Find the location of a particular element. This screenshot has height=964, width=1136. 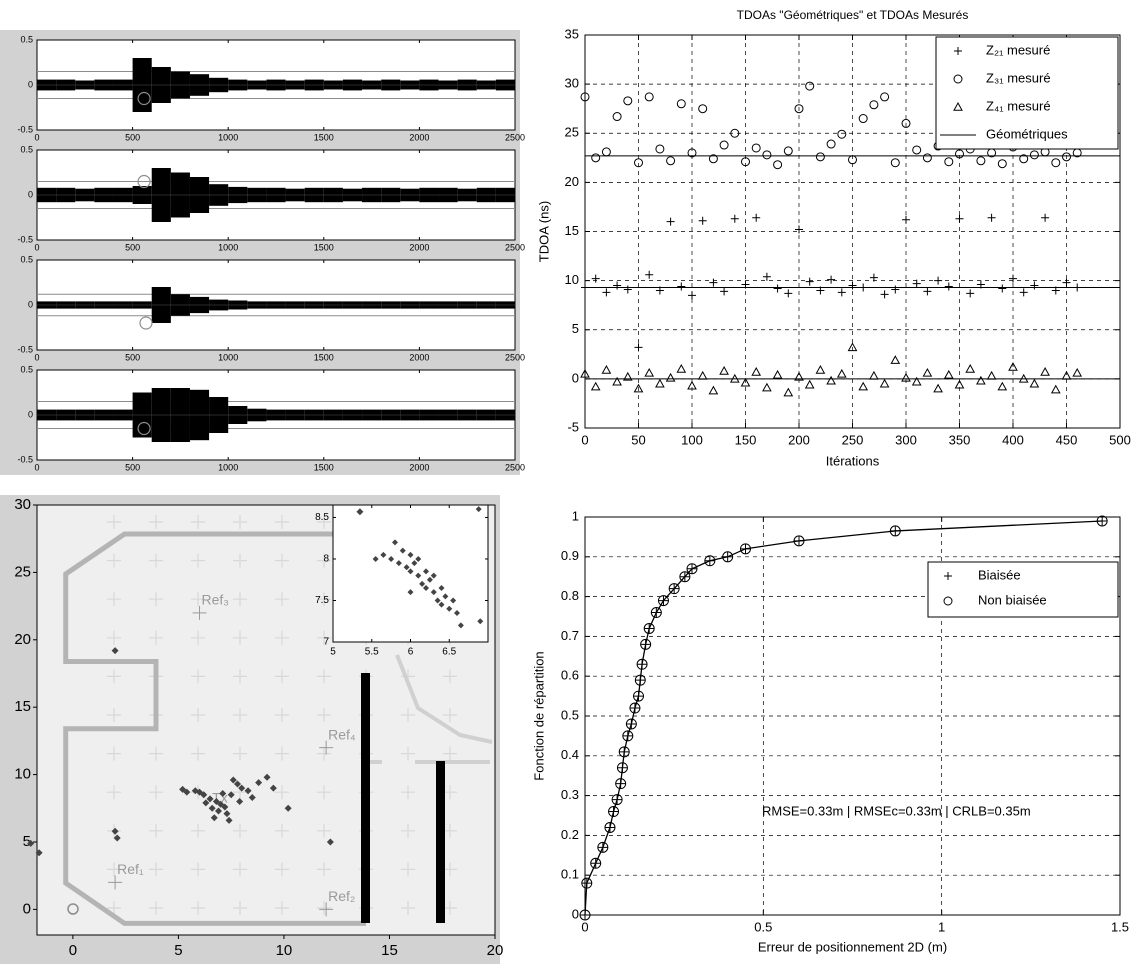

y-axis-label: Fonction de répartition is located at coordinates (538, 715).